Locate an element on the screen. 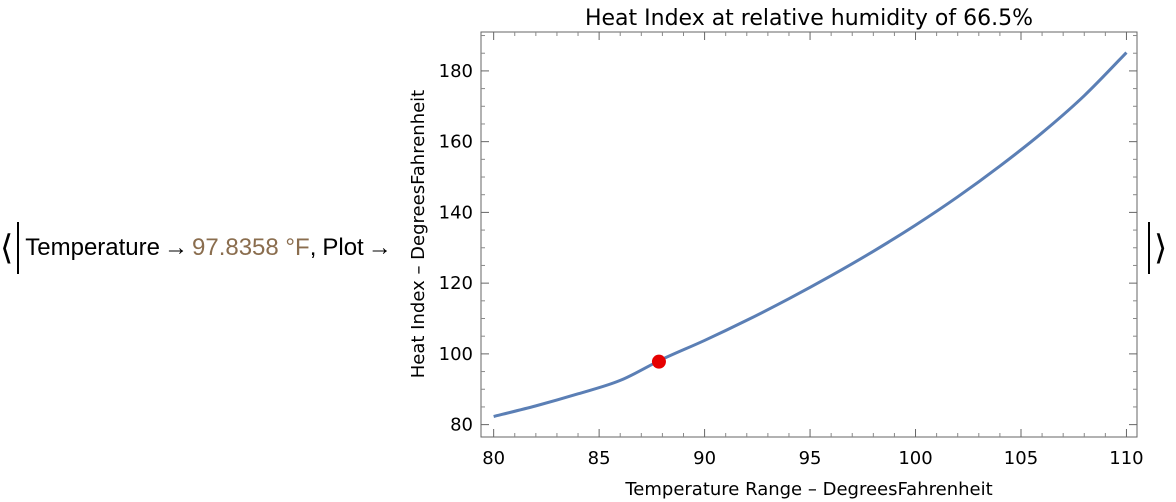 Image resolution: width=1176 pixels, height=502 pixels. temperature-value: 97.8358 °F is located at coordinates (251, 247).